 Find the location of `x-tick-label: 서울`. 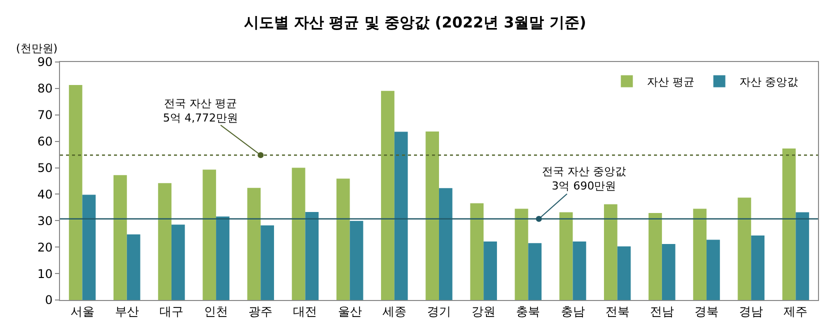

x-tick-label: 서울 is located at coordinates (82, 311).